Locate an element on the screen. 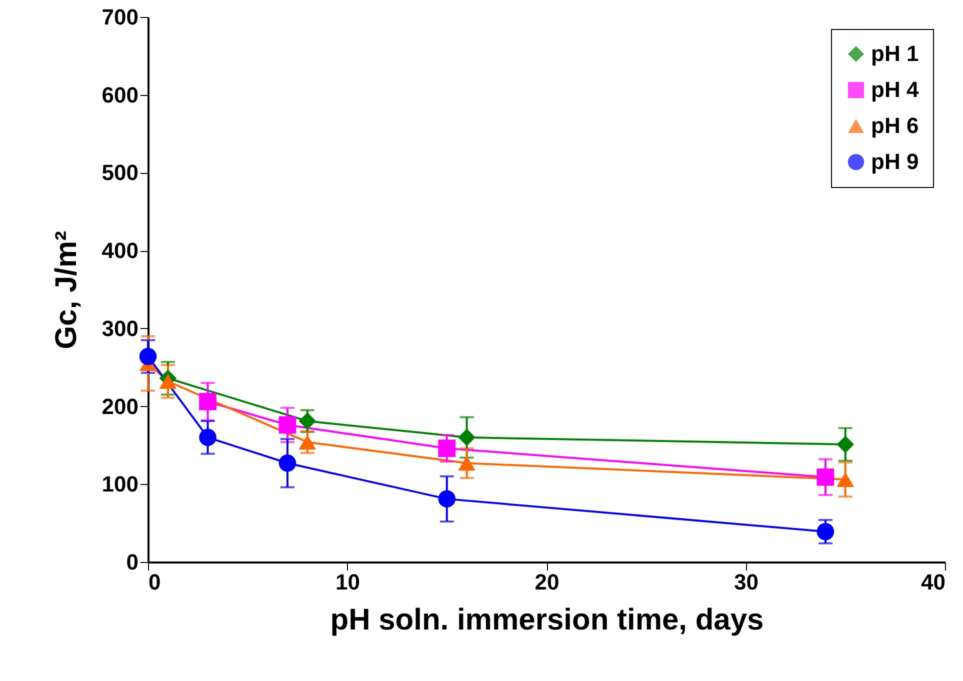  x-tick-label: 0 is located at coordinates (154, 582).